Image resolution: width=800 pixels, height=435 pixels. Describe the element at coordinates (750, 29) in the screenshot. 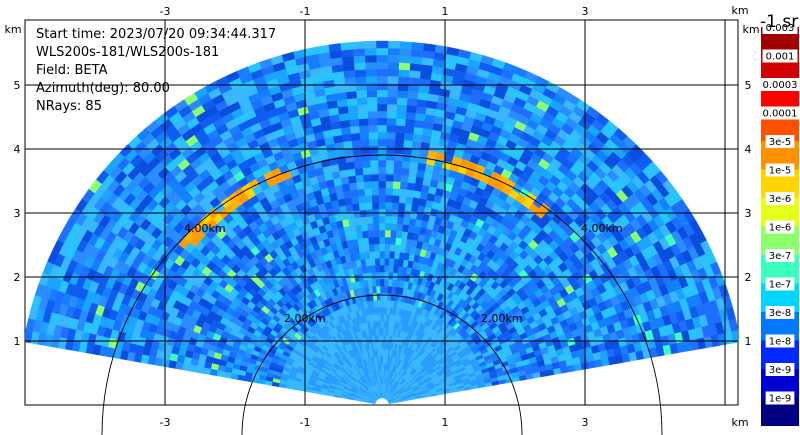

I see `y-unit-right: km` at that location.